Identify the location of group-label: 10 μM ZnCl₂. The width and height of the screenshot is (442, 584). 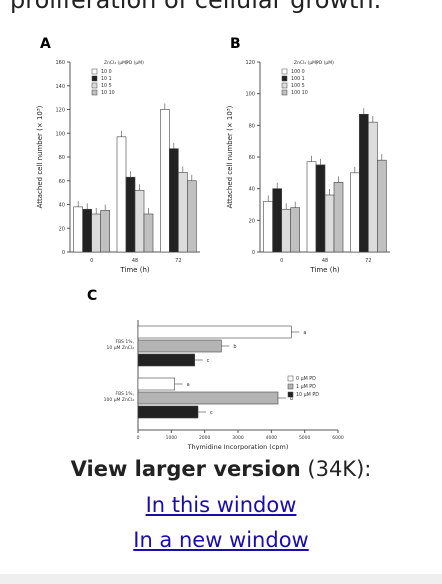
(121, 348).